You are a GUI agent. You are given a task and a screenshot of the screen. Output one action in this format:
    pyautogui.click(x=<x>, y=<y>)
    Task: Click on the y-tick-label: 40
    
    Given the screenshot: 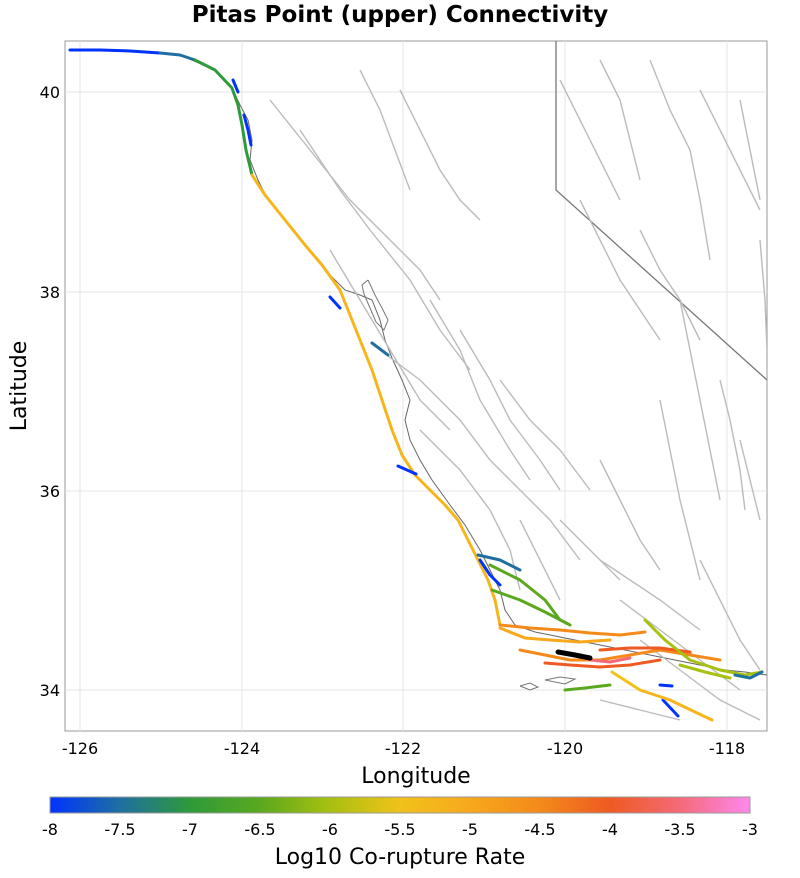 What is the action you would take?
    pyautogui.click(x=50, y=92)
    